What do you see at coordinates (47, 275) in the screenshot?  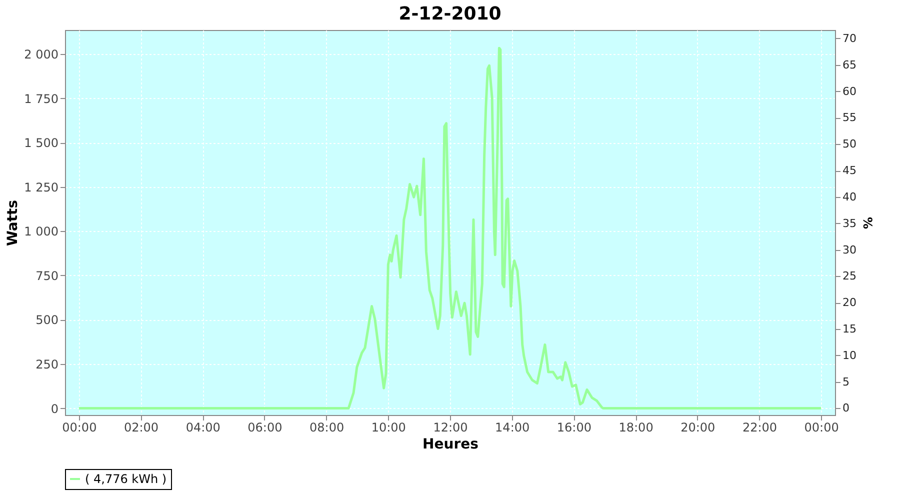 I see `y-tick-label: 750` at bounding box center [47, 275].